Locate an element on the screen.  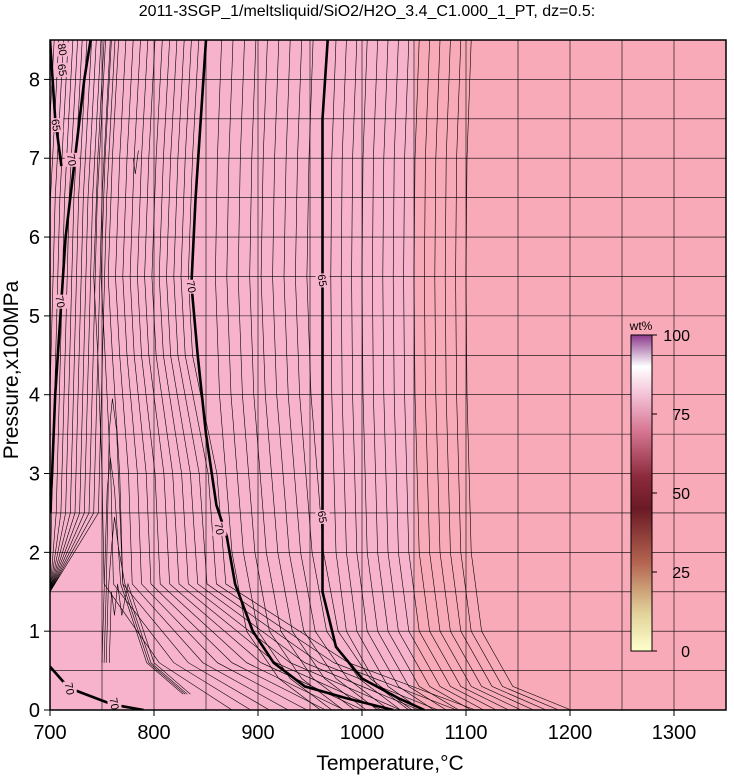
x-axis: 700 800 900 1000 1100 1200 1300 is located at coordinates (364, 727).